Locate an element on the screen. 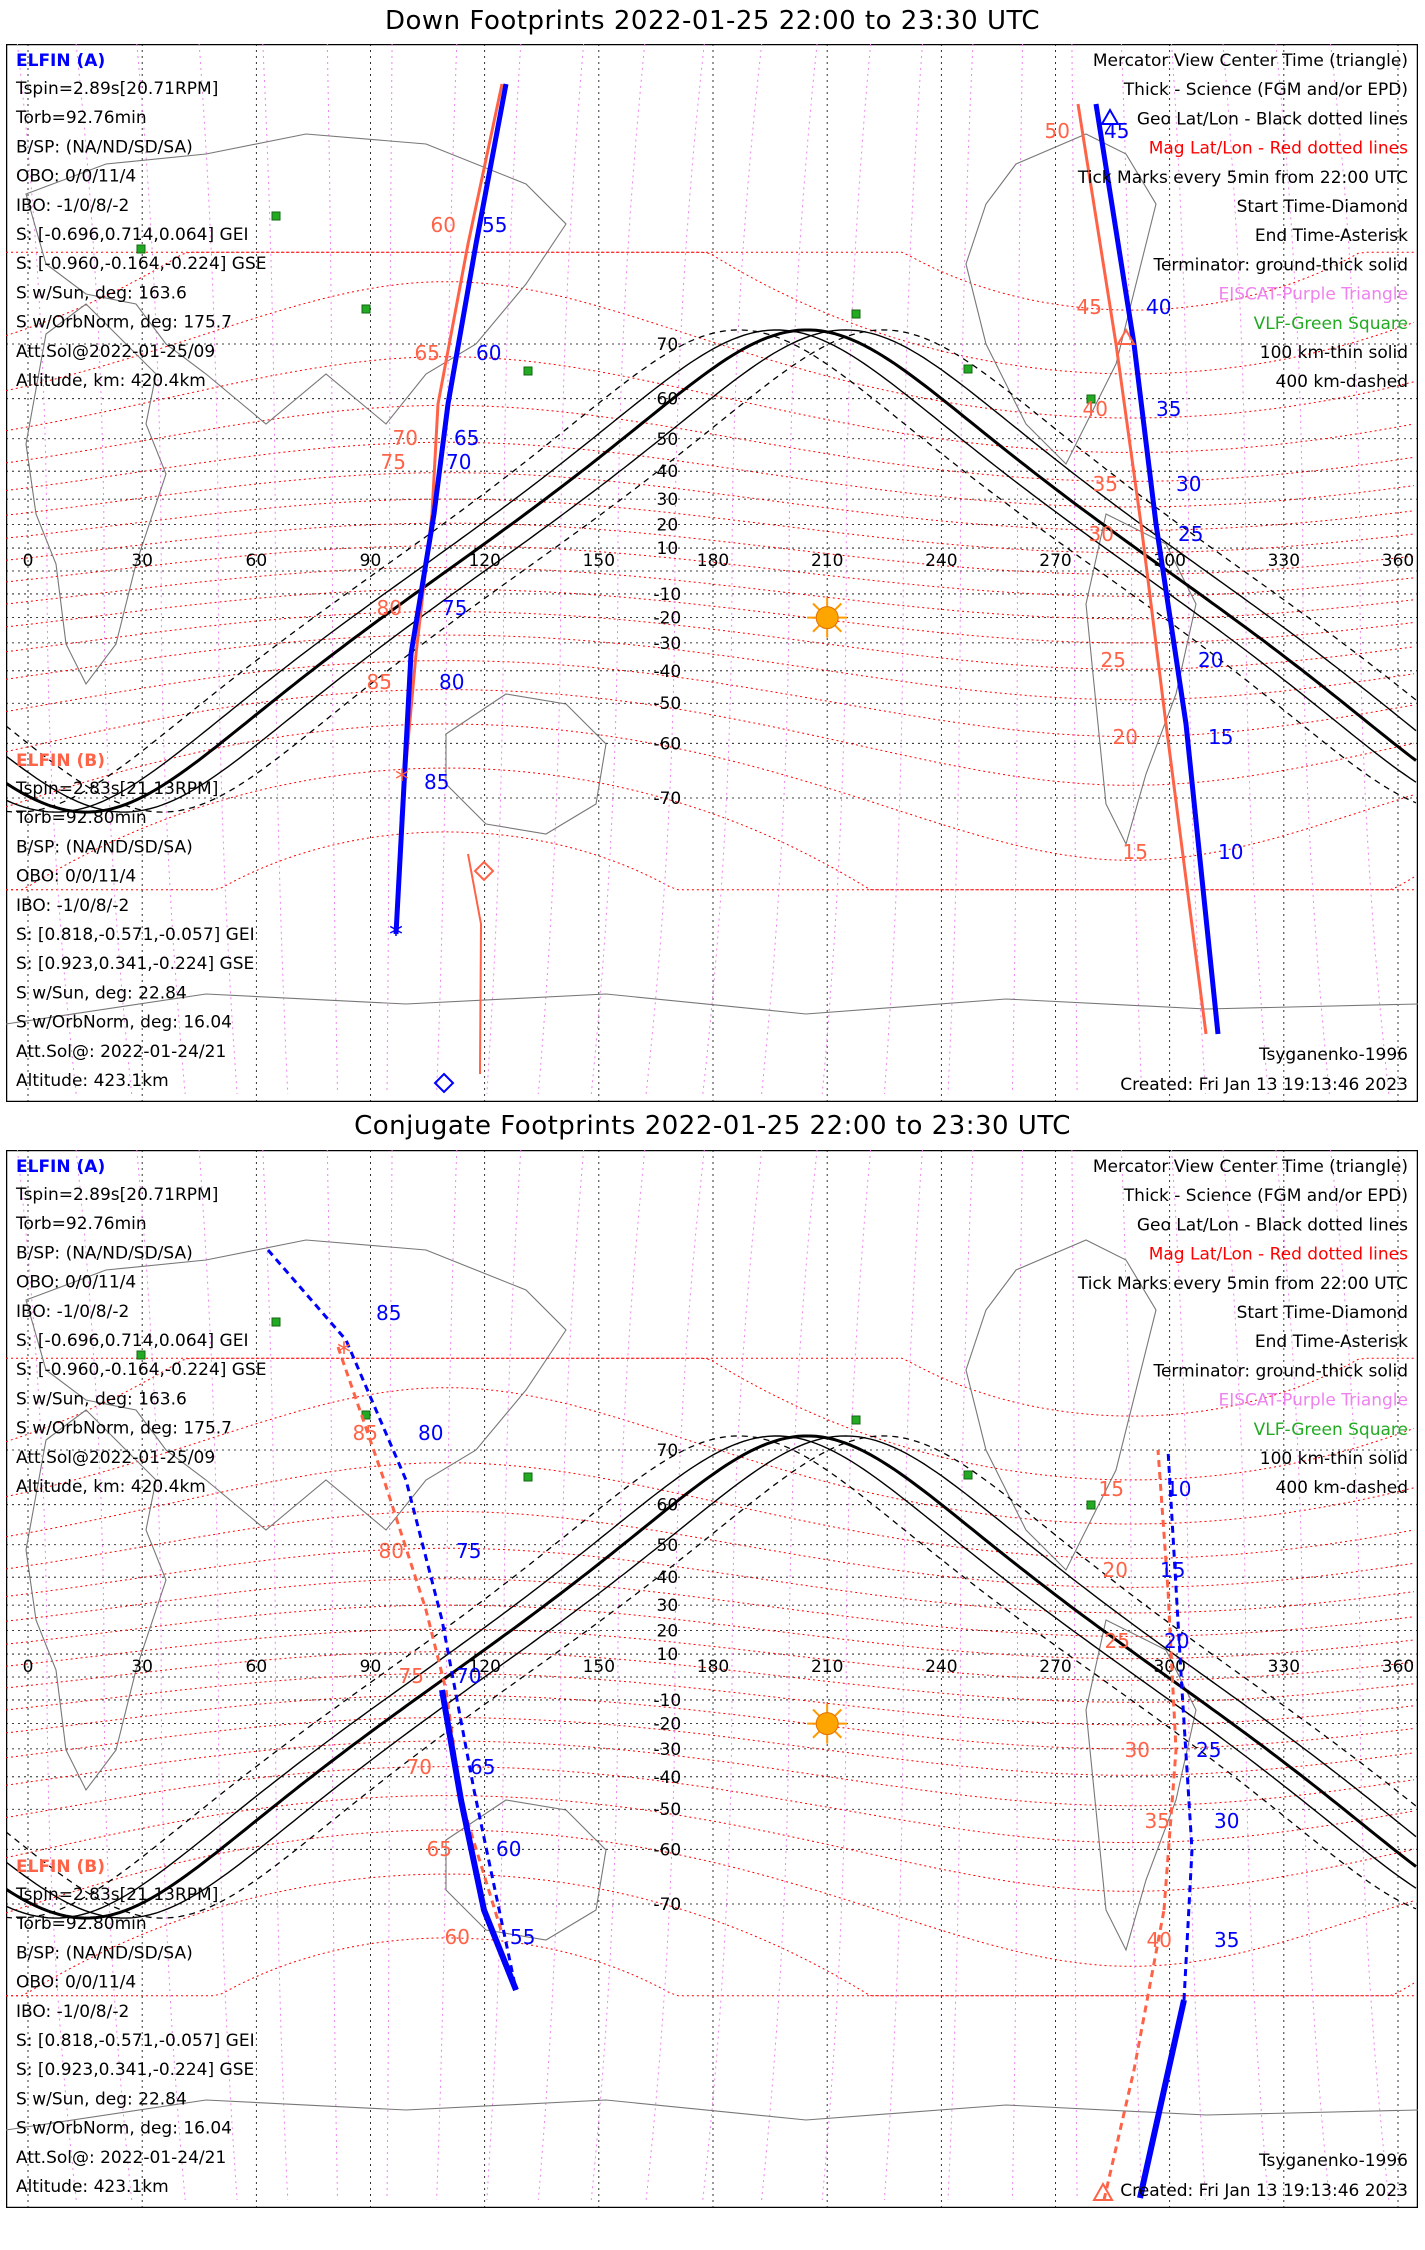 Image resolution: width=1425 pixels, height=2250 pixels. elfin-b-tick-label: 20 is located at coordinates (1115, 1570).